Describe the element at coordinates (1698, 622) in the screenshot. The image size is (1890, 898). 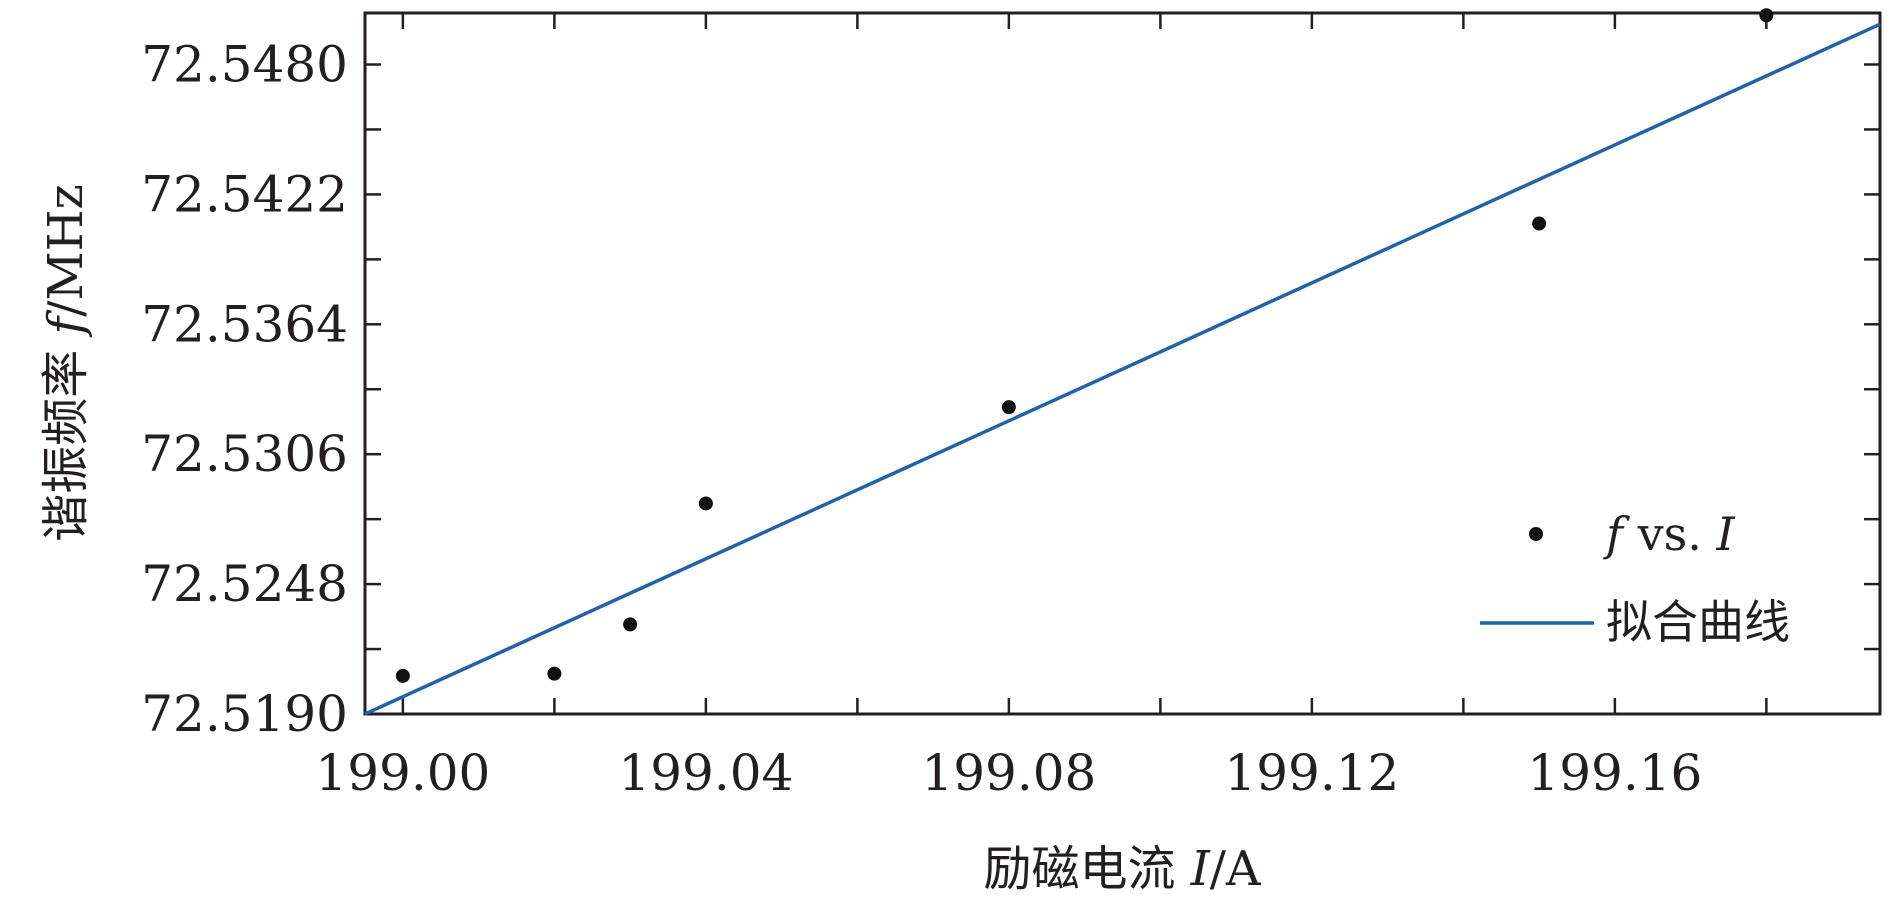
I see `legend-line-label: 拟合曲线` at that location.